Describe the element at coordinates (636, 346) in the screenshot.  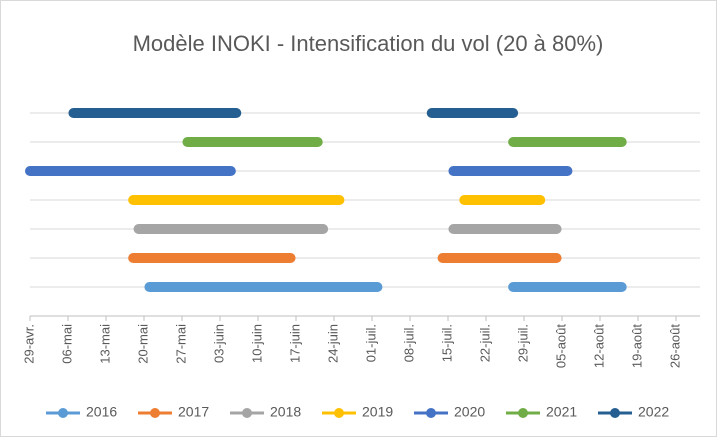
I see `x-tick-label: 19-août` at that location.